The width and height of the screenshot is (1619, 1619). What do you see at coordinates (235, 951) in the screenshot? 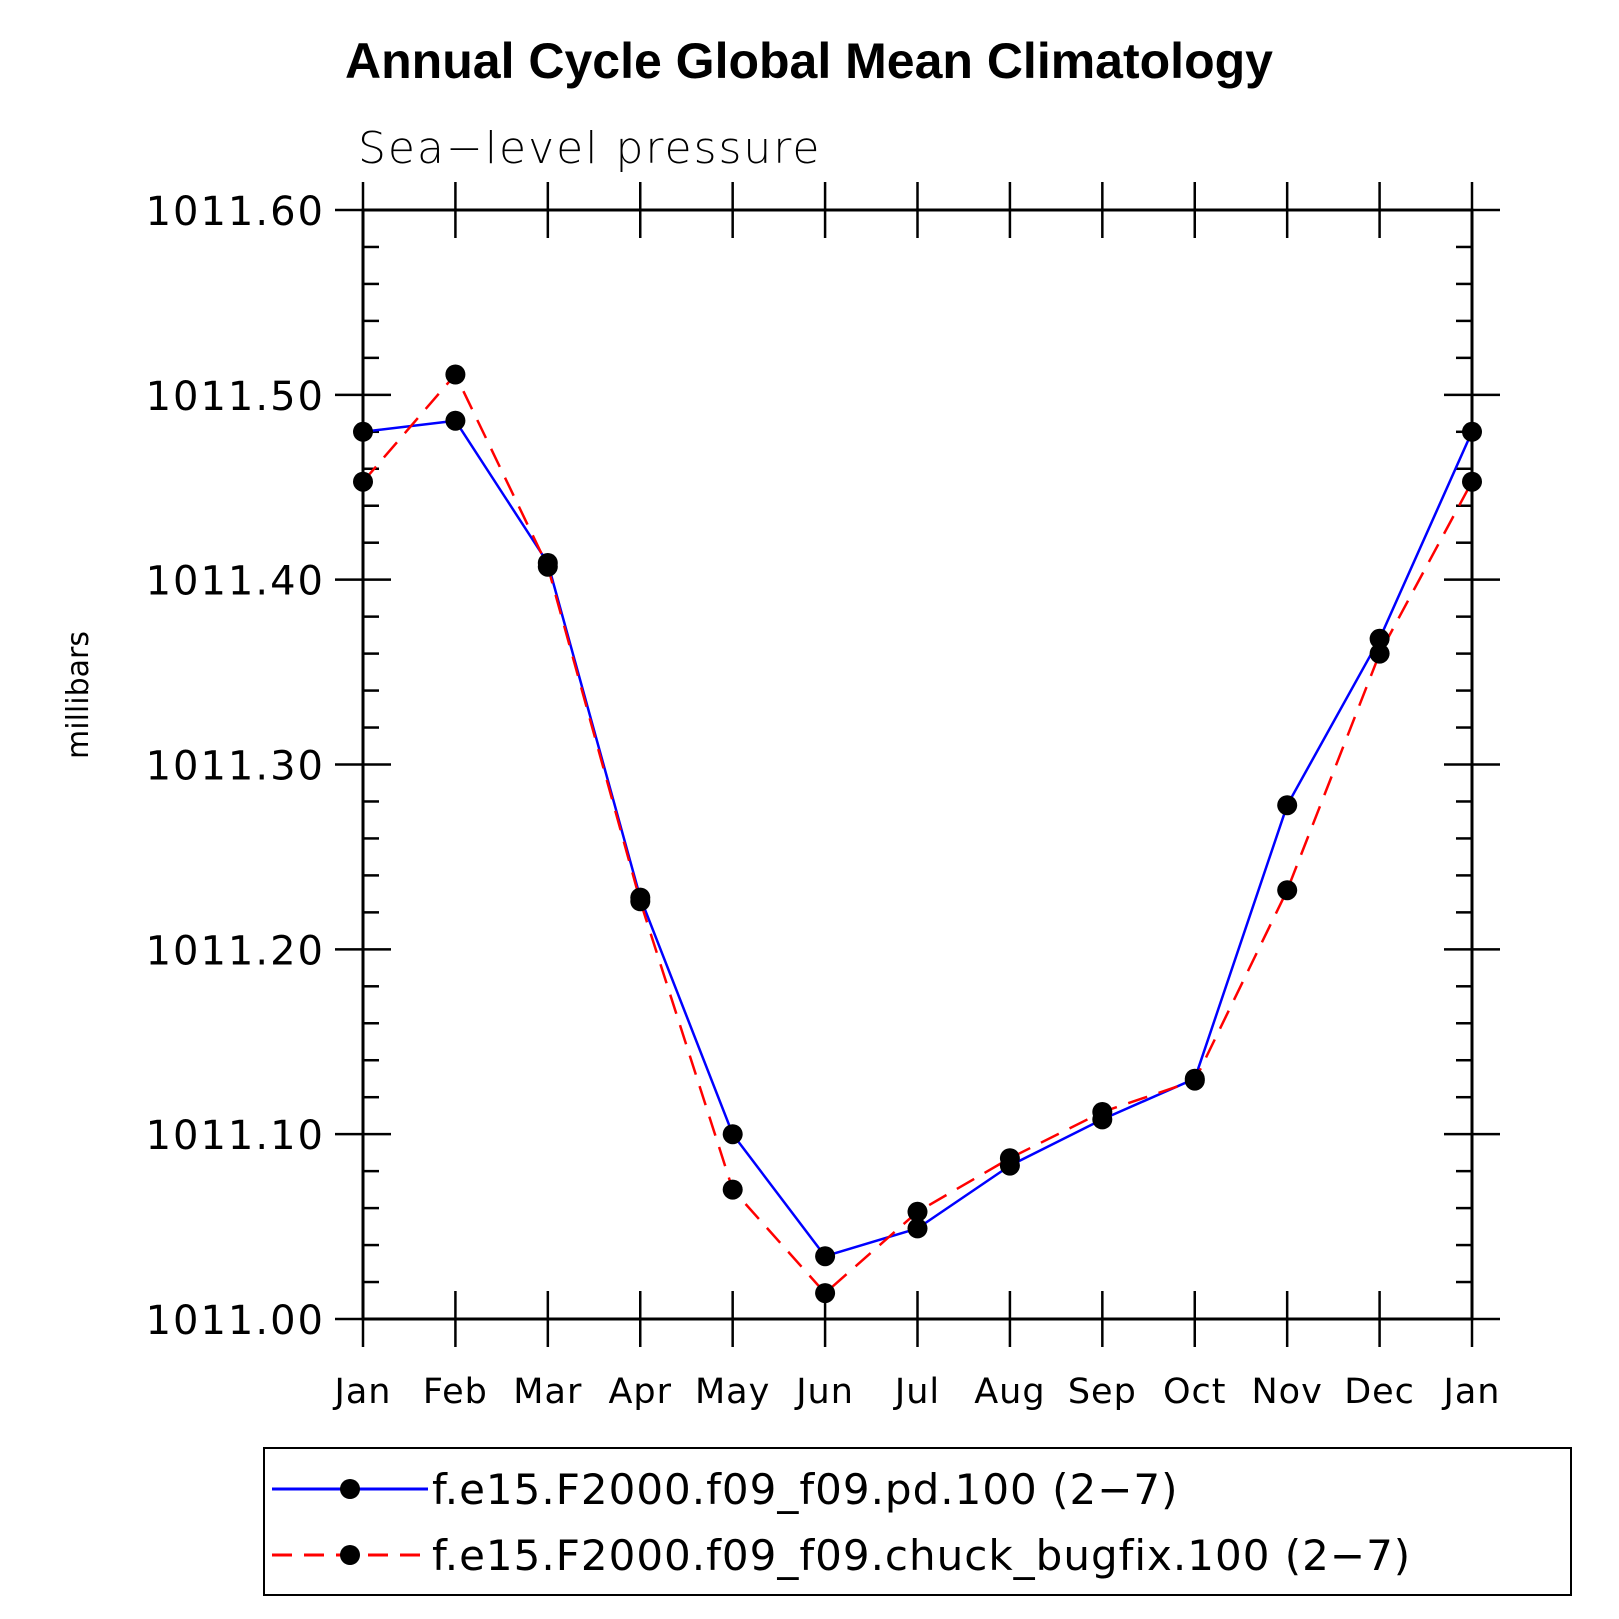
I see `y-tick-label: 1011.20` at bounding box center [235, 951].